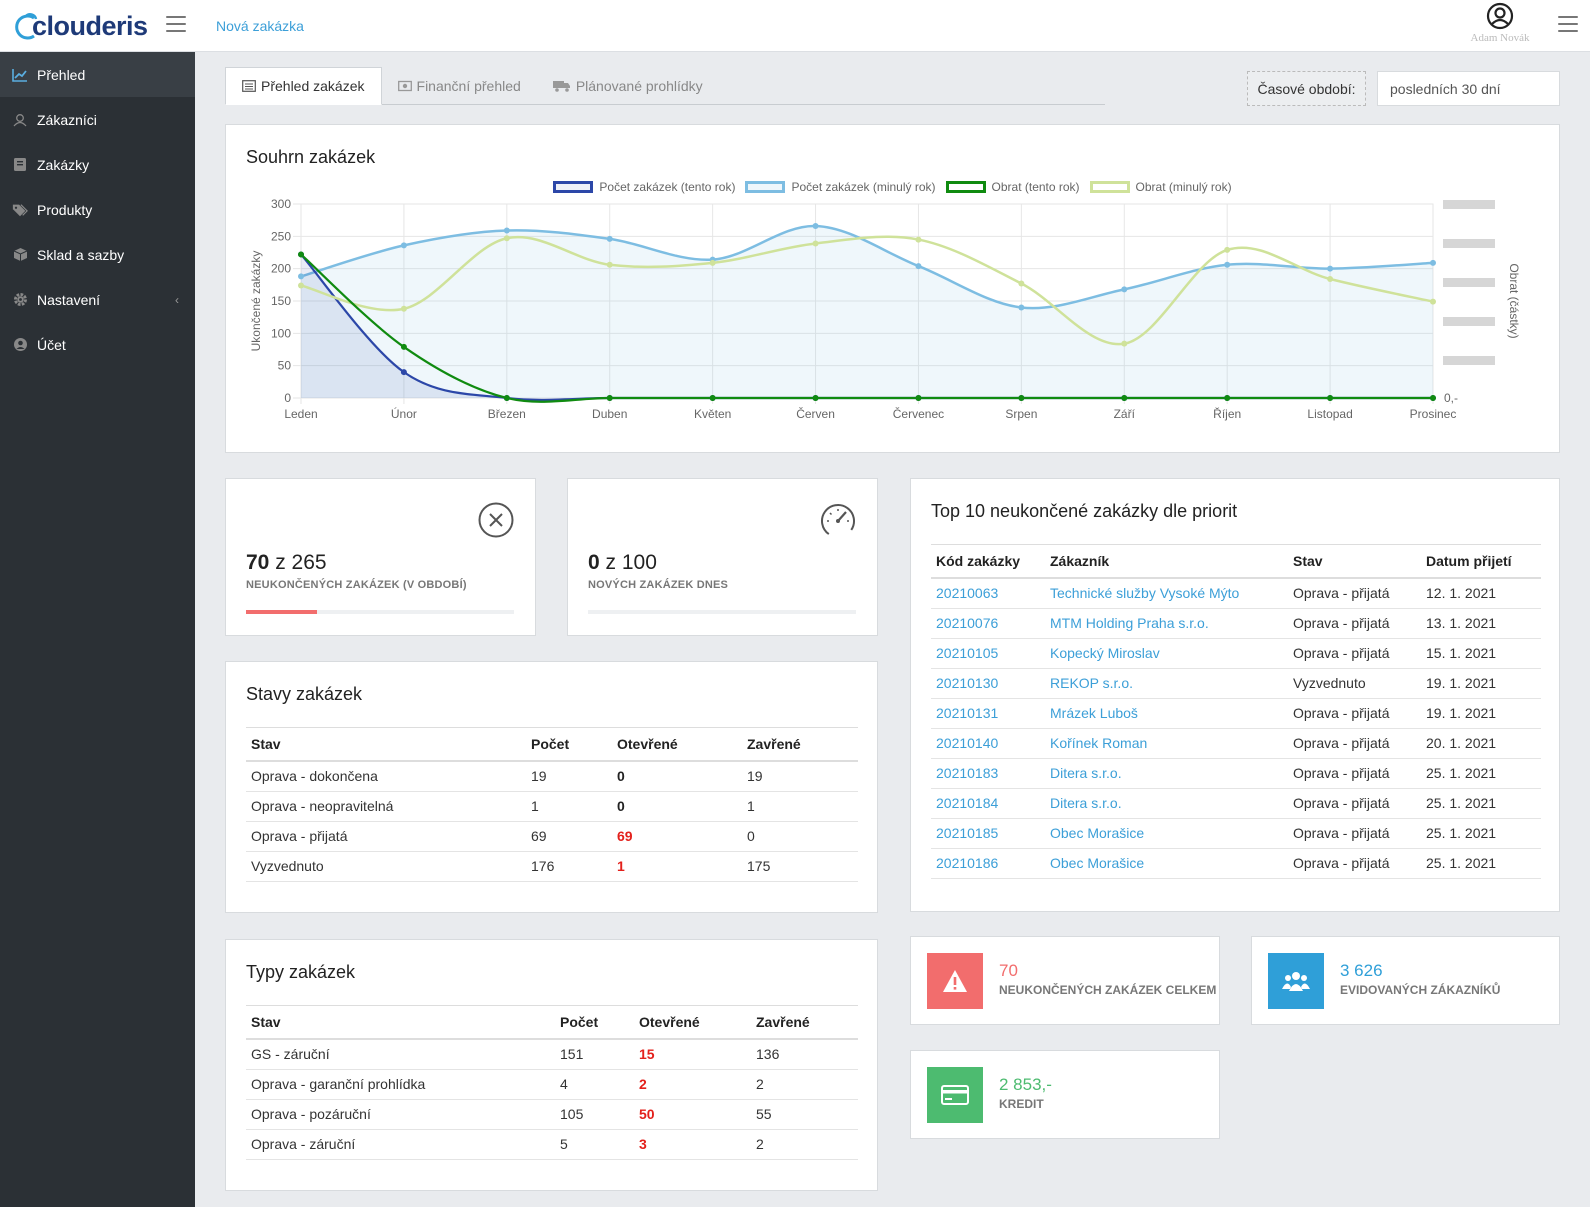  Describe the element at coordinates (692, 1054) in the screenshot. I see `table-cell: 15` at that location.